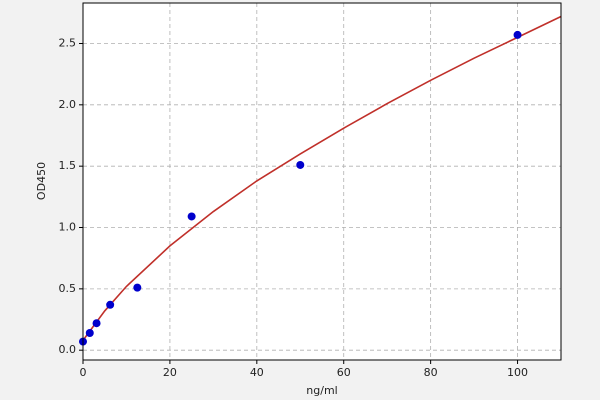 The image size is (600, 400). Describe the element at coordinates (68, 42) in the screenshot. I see `y-tick-label: 2.5` at that location.